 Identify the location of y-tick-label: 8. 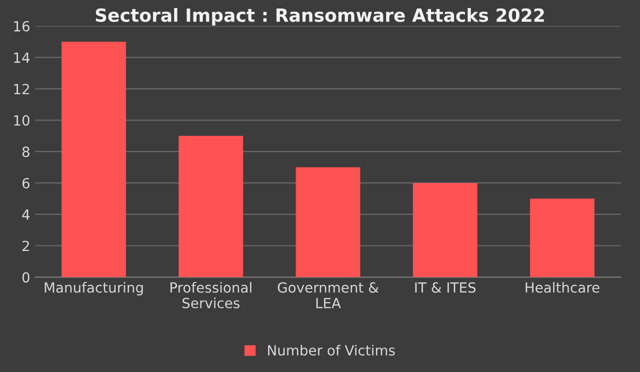
(26, 152).